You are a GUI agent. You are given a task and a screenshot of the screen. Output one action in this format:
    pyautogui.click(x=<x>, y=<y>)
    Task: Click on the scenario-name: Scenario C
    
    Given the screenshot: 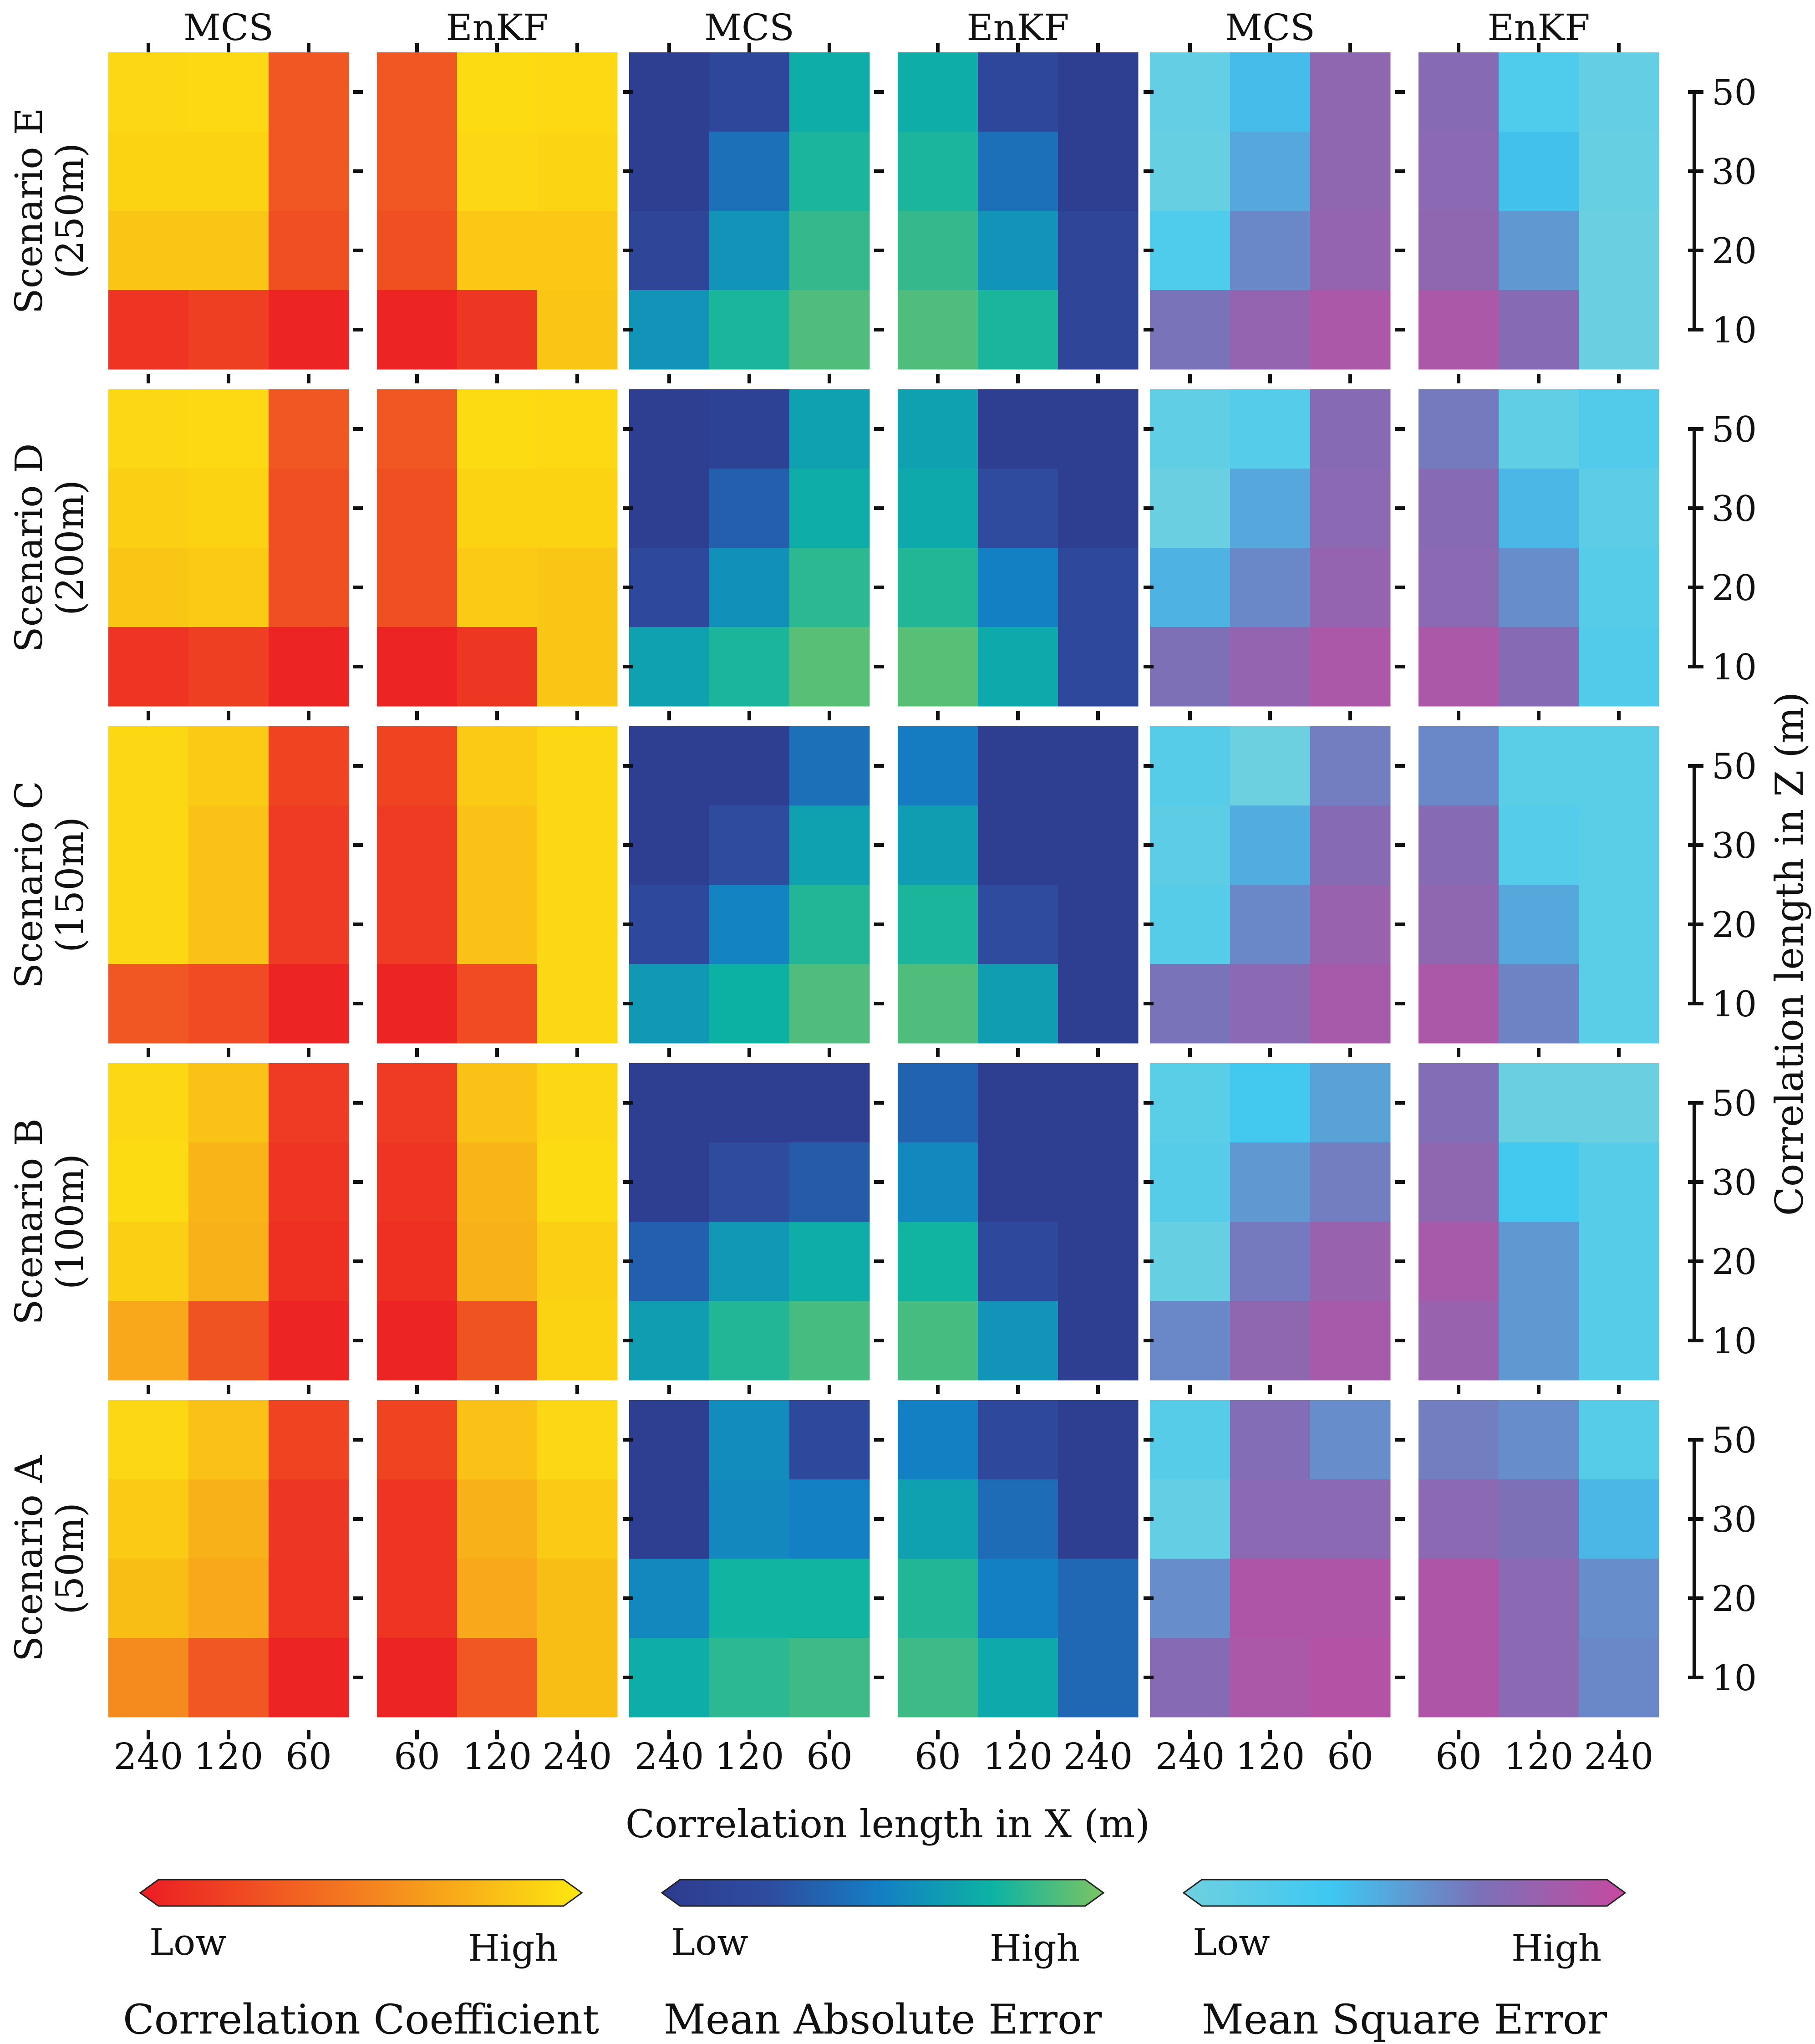 What is the action you would take?
    pyautogui.click(x=29, y=885)
    